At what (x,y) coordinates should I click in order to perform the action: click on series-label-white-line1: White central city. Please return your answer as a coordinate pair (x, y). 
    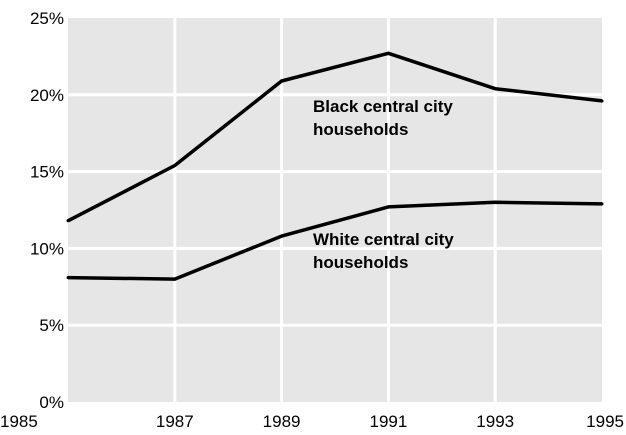
    Looking at the image, I should click on (383, 239).